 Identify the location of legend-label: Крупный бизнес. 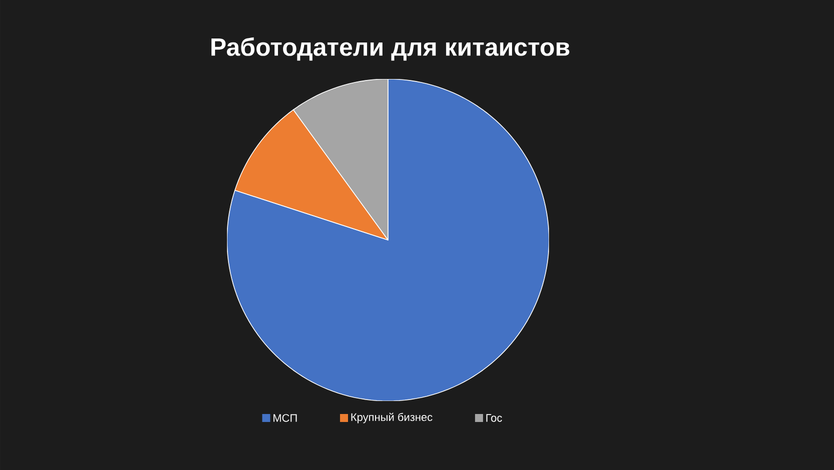
(391, 418).